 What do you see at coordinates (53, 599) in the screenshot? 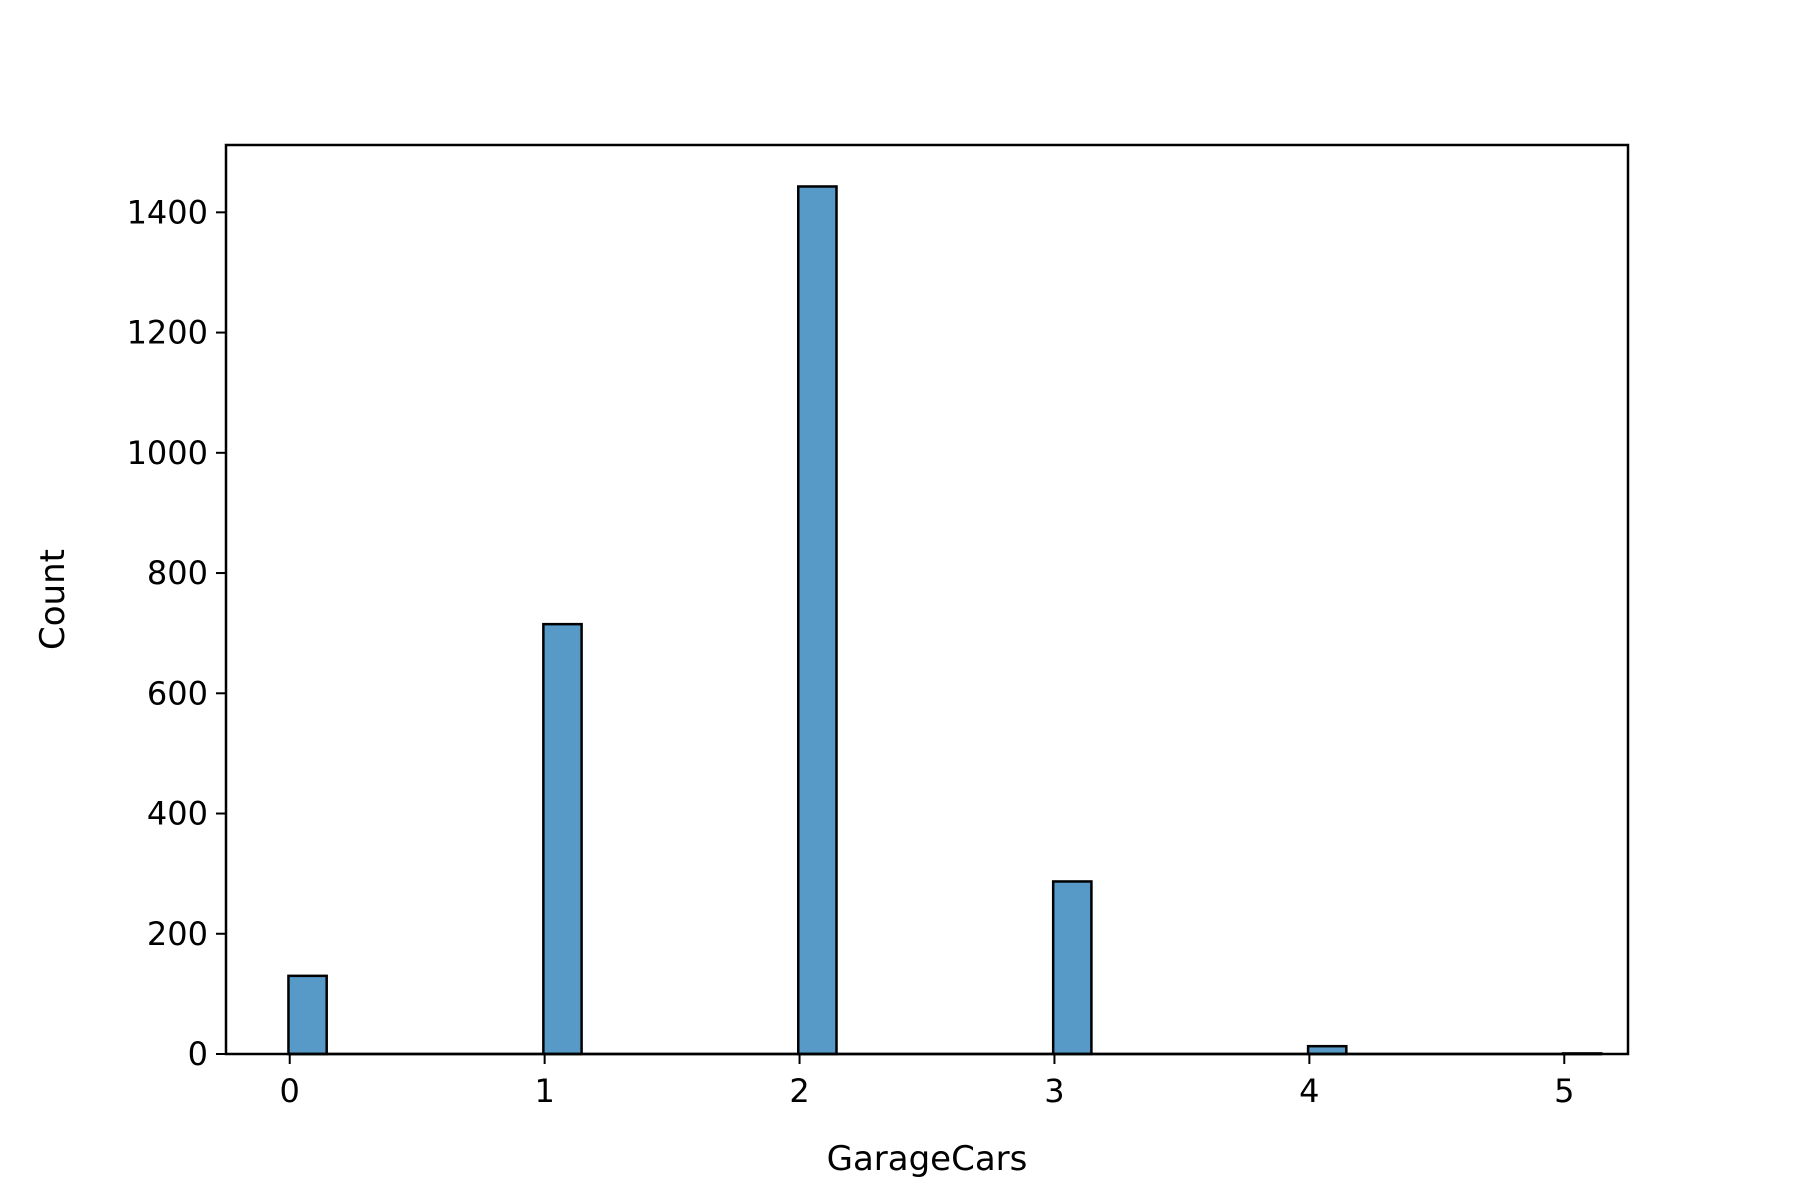
I see `y-axis-label: Count` at bounding box center [53, 599].